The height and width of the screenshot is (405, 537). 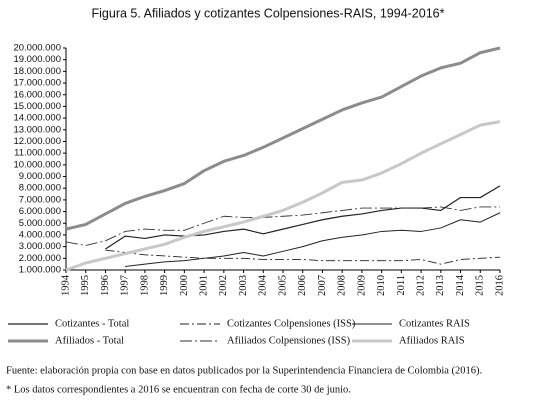 What do you see at coordinates (37, 106) in the screenshot?
I see `y-tick-label: 15.000.000` at bounding box center [37, 106].